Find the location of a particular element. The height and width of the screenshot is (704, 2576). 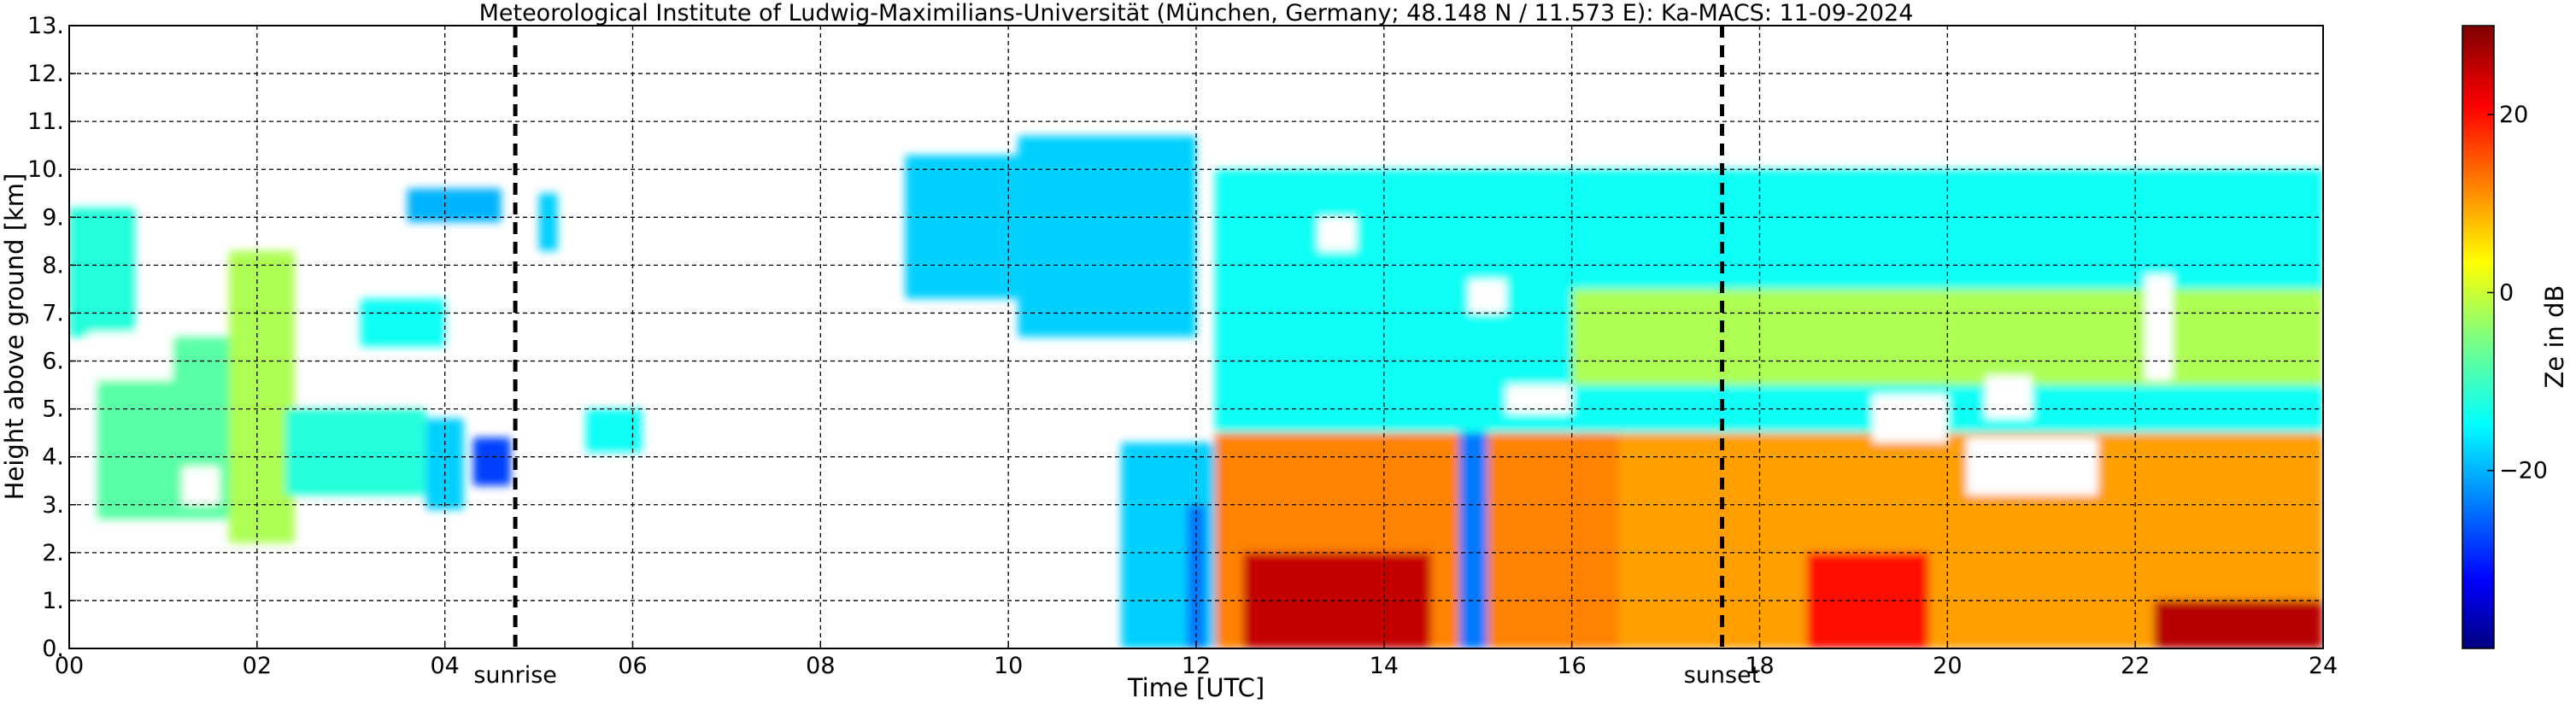

y-tick-label: 12. is located at coordinates (45, 74).